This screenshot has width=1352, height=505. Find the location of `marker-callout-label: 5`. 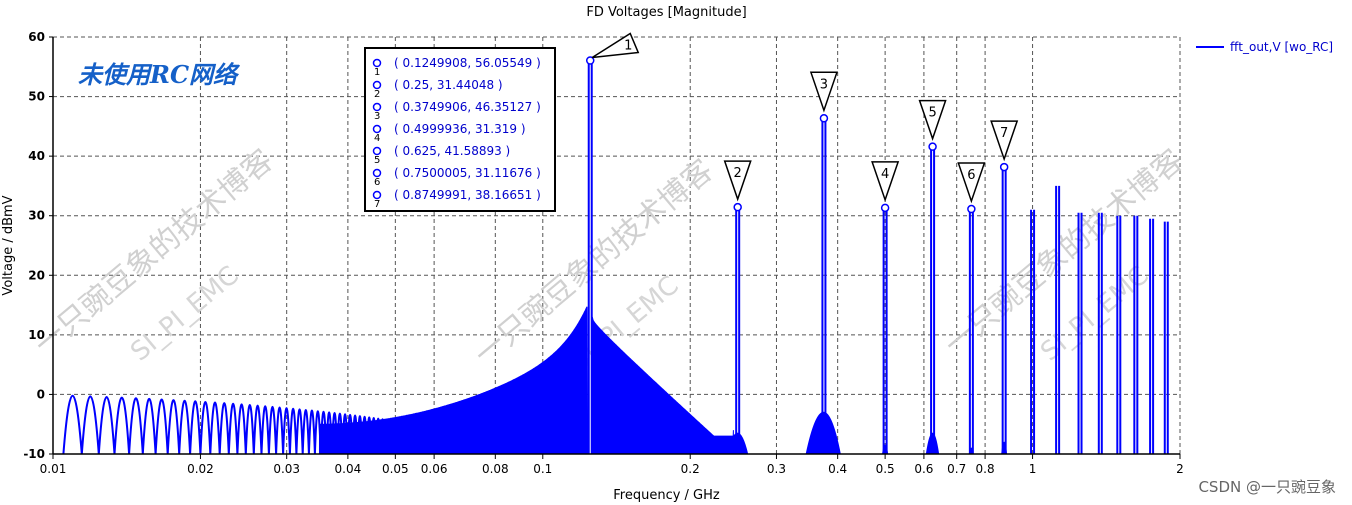

marker-callout-label: 5 is located at coordinates (932, 113).